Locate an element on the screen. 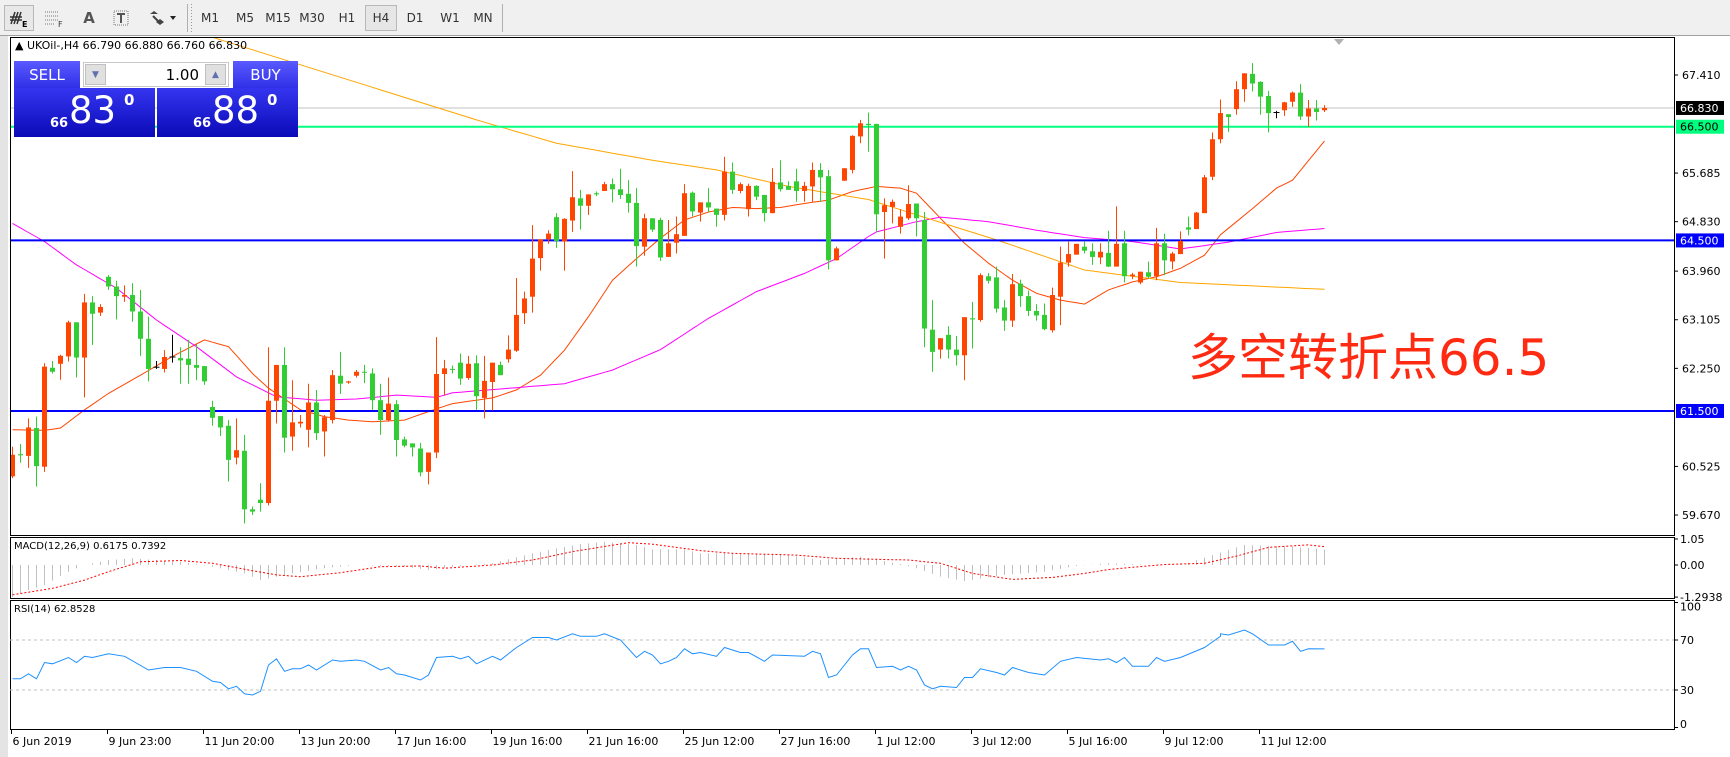 Image resolution: width=1730 pixels, height=757 pixels. buy-price-point: 0 is located at coordinates (272, 100).